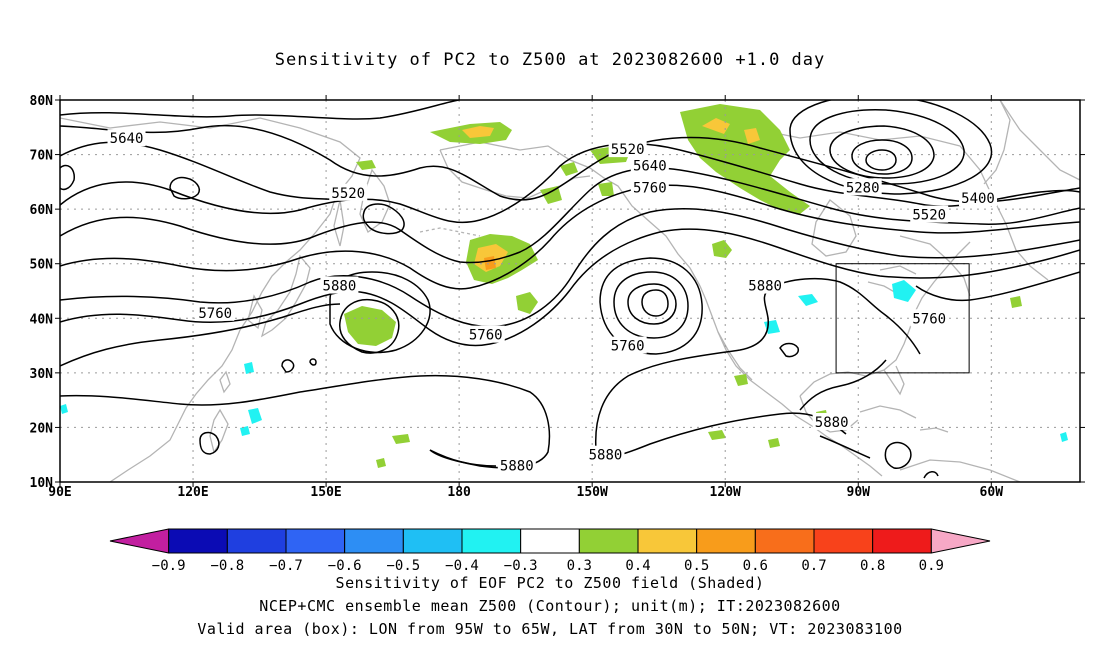 The height and width of the screenshot is (650, 1100). What do you see at coordinates (637, 566) in the screenshot?
I see `colorbar-label: 0.4` at bounding box center [637, 566].